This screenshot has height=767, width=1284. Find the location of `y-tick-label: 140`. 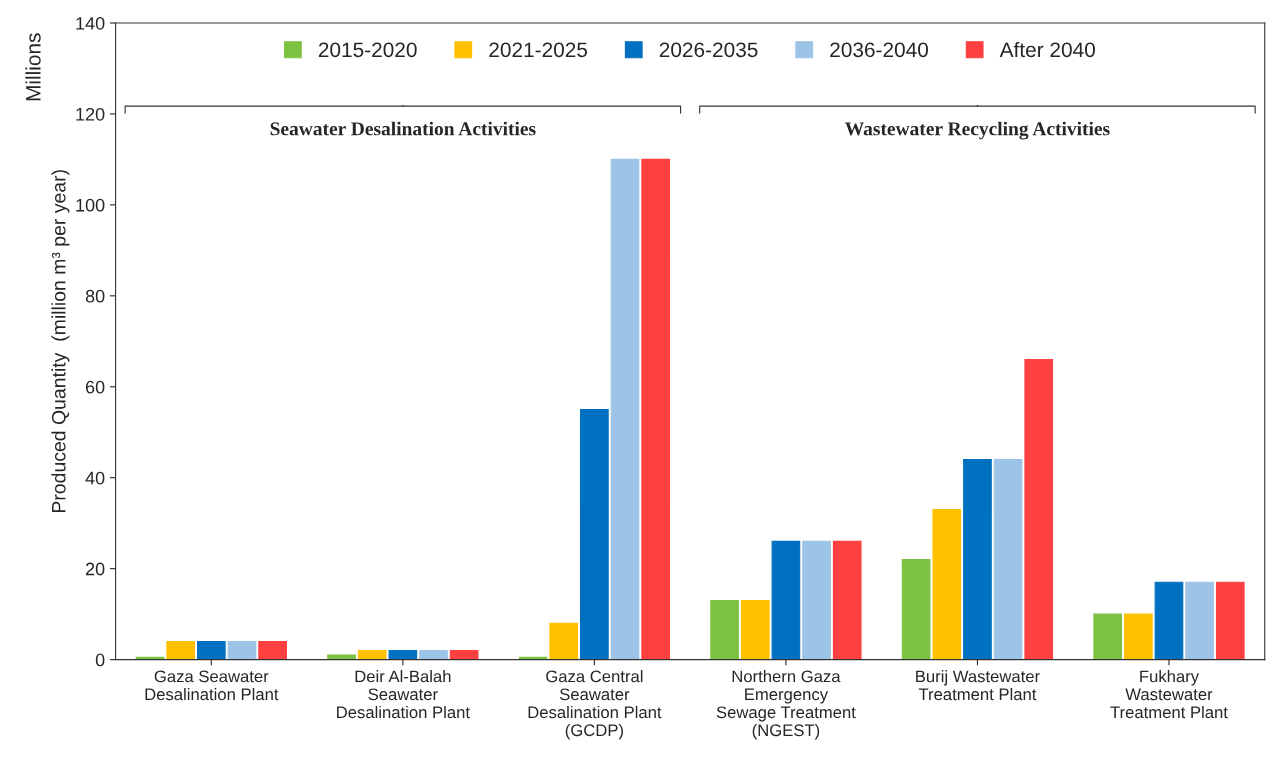

y-tick-label: 140 is located at coordinates (90, 23).